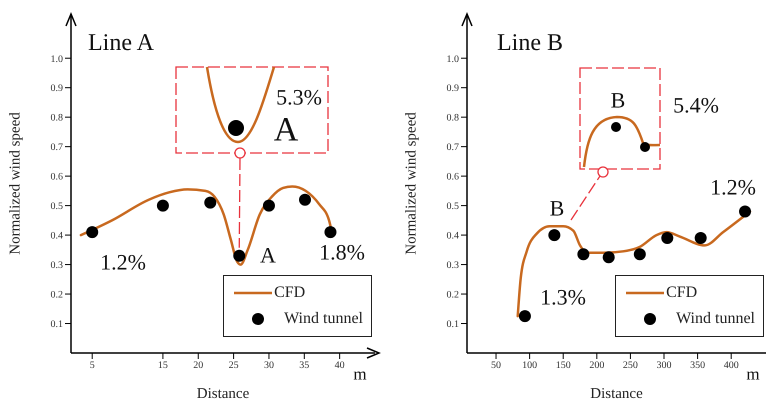 This screenshot has width=766, height=404. I want to click on x-tick-label: 100, so click(530, 366).